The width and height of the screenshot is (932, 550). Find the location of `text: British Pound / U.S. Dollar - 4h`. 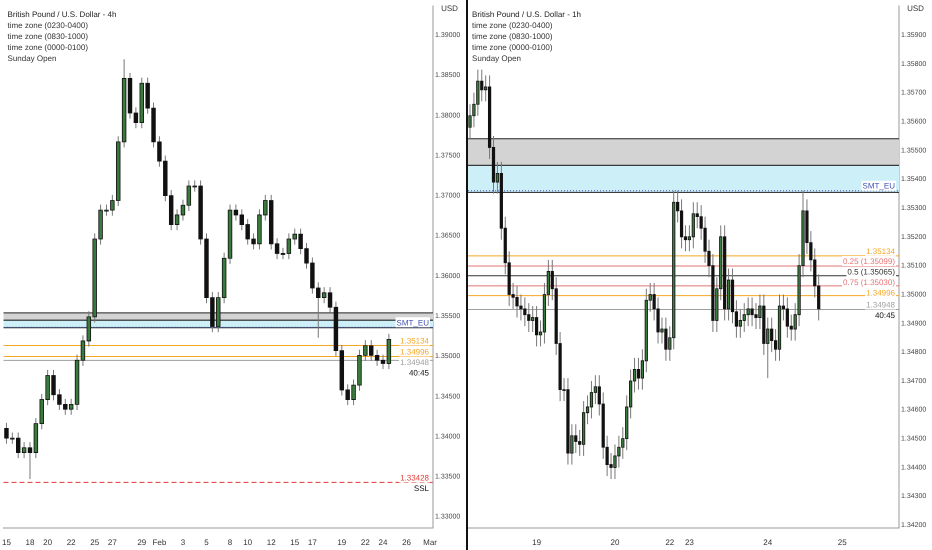

text: British Pound / U.S. Dollar - 4h is located at coordinates (62, 15).